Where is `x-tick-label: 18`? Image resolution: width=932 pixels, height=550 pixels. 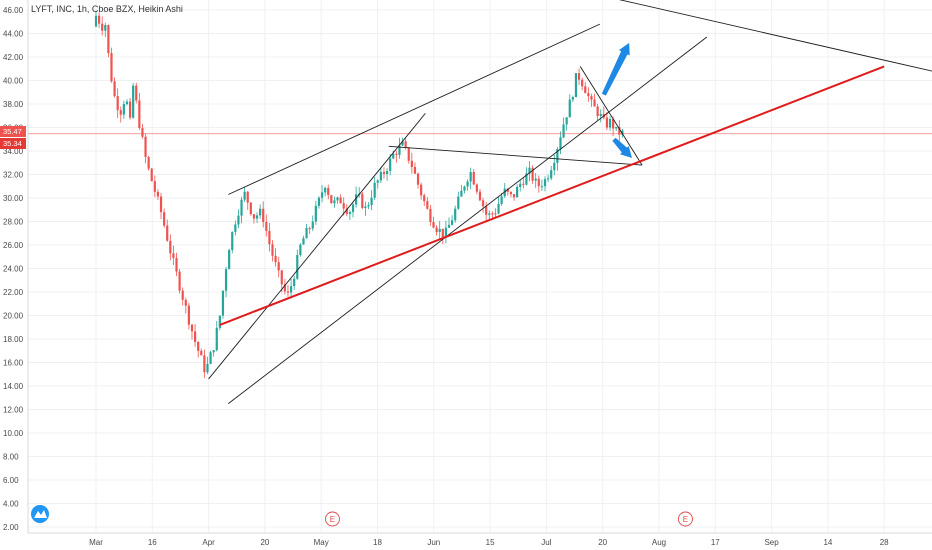
x-tick-label: 18 is located at coordinates (377, 542).